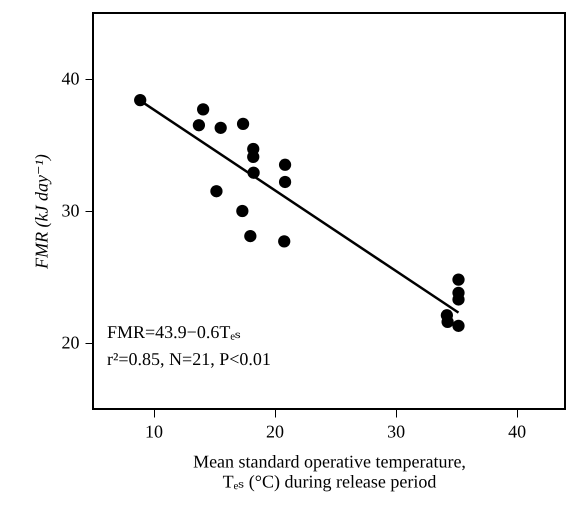 The height and width of the screenshot is (516, 571). I want to click on x-tick-label: 10, so click(154, 432).